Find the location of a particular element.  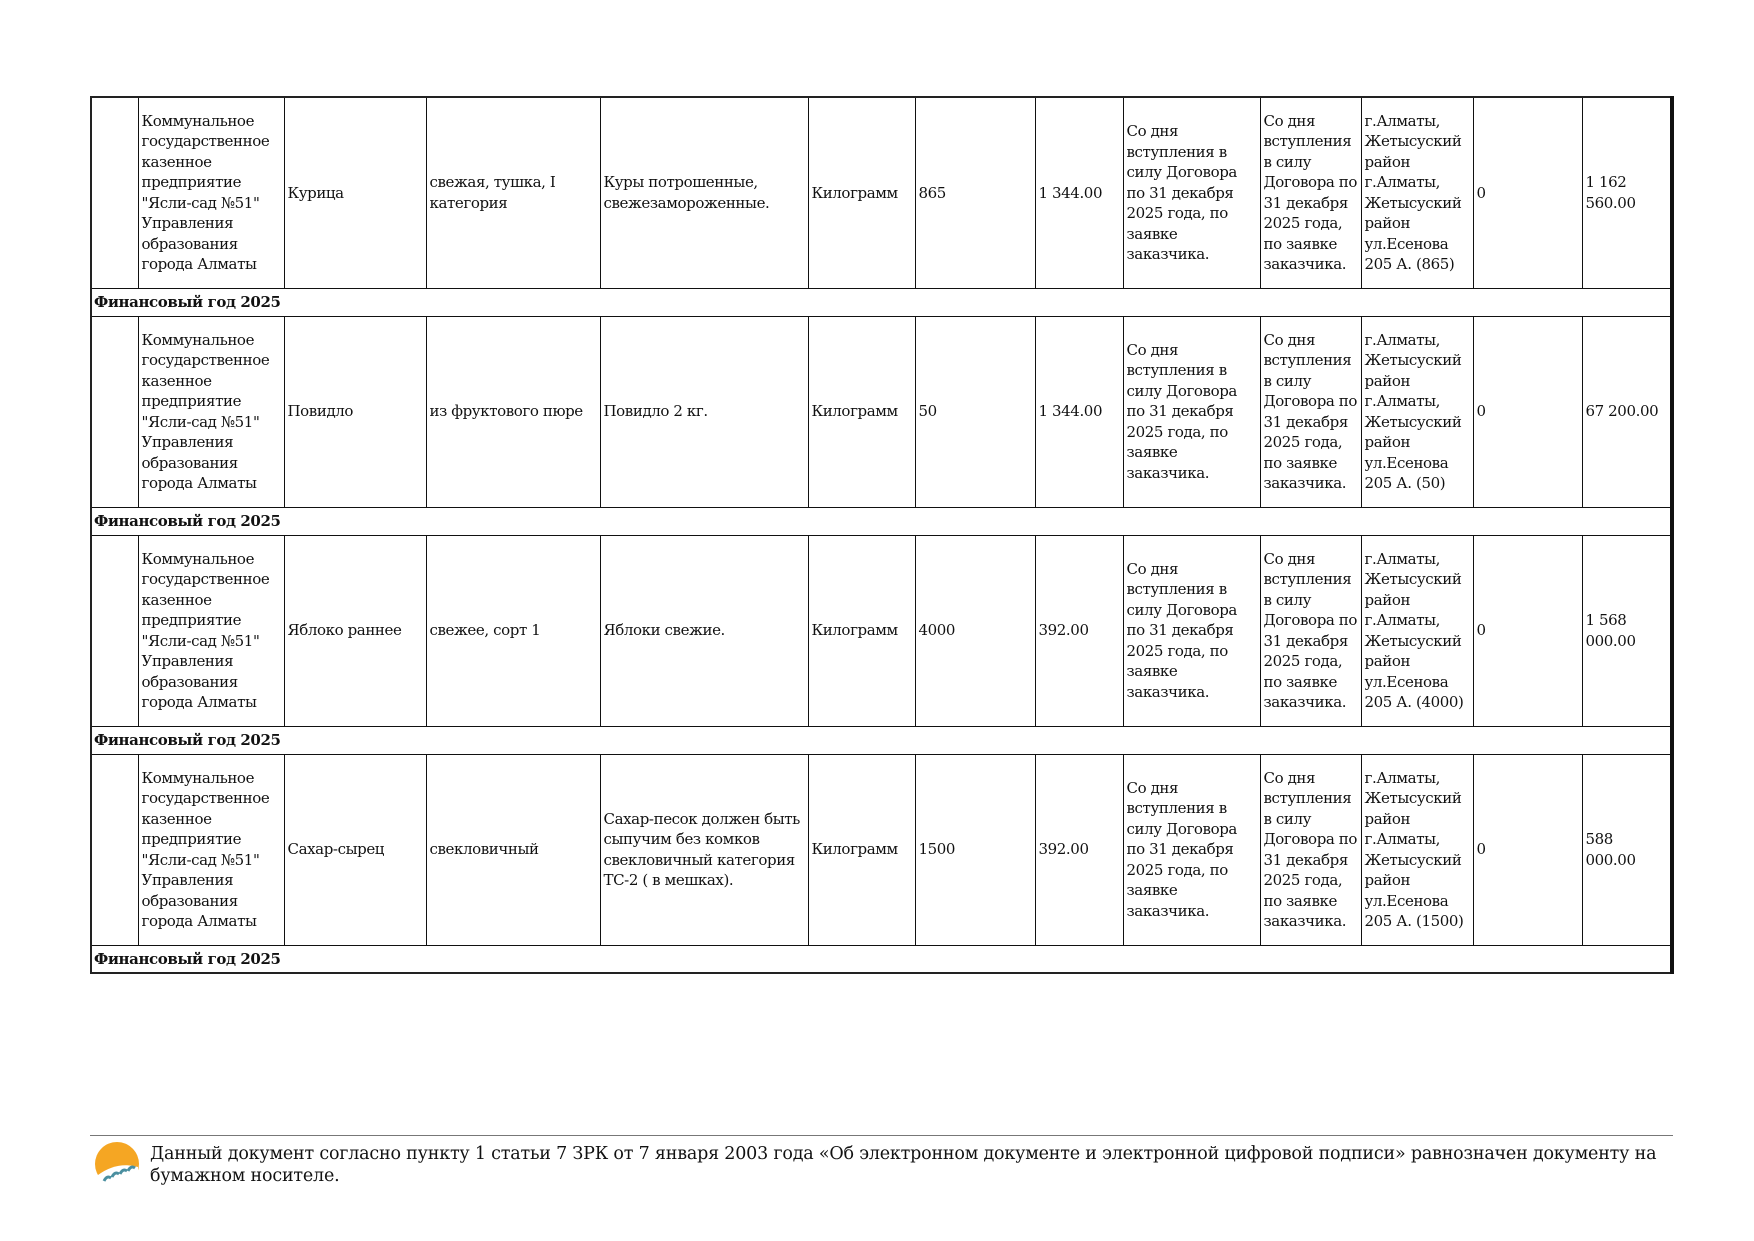

cell-quantity: 50 is located at coordinates (975, 411).